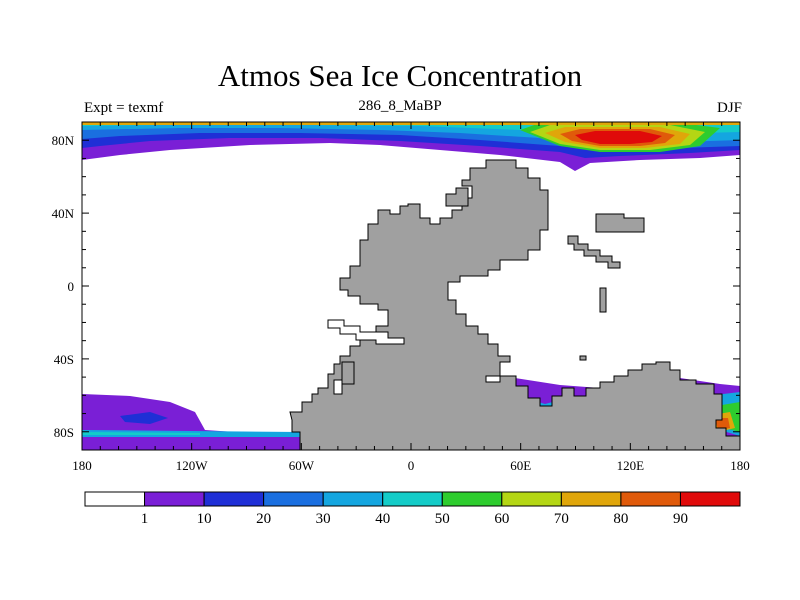  Describe the element at coordinates (338, 387) in the screenshot. I see `inland-gap` at that location.